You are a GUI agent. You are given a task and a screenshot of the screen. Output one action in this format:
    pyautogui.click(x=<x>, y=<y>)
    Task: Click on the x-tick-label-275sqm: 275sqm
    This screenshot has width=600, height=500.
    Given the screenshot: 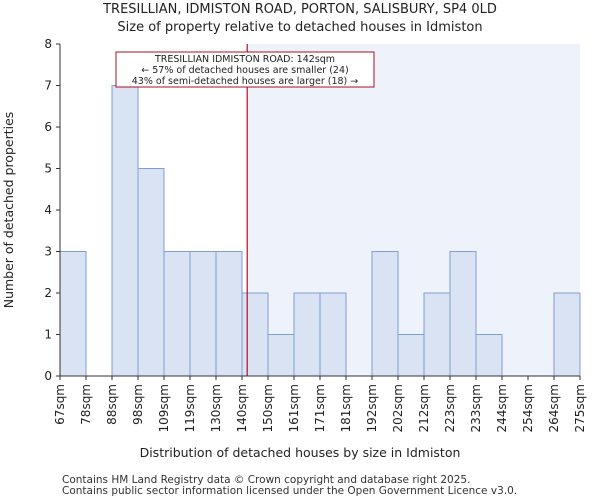 What is the action you would take?
    pyautogui.click(x=580, y=408)
    